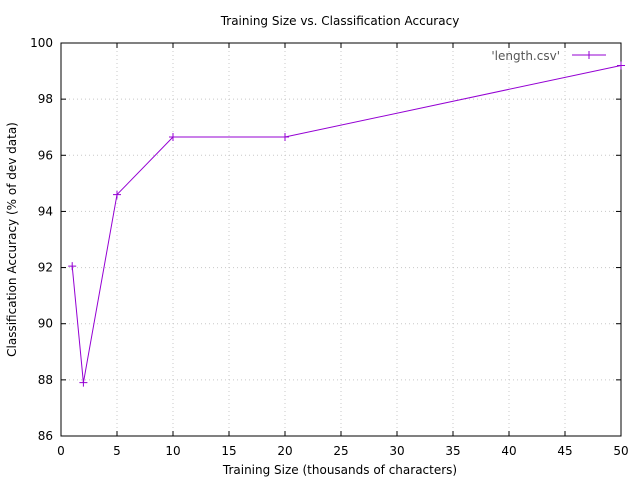 This screenshot has height=480, width=640. I want to click on legend: 'length.csv', so click(548, 56).